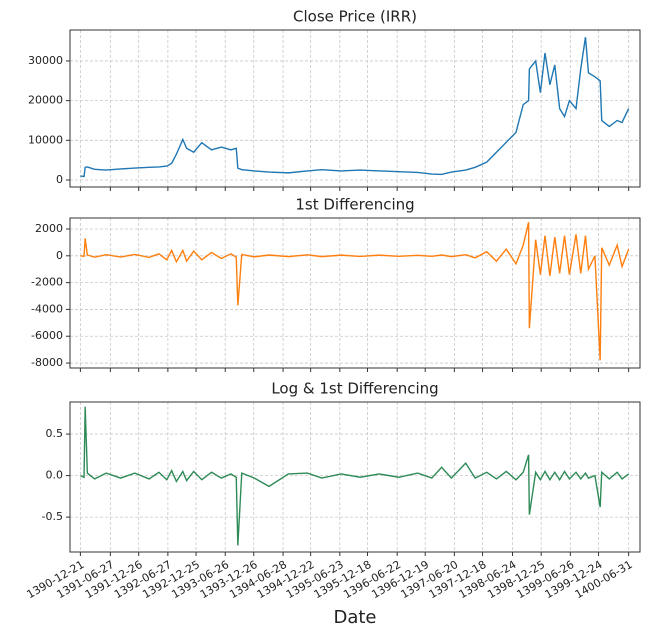 The height and width of the screenshot is (629, 657). What do you see at coordinates (52, 516) in the screenshot?
I see `y-tick-label: -0.5` at bounding box center [52, 516].